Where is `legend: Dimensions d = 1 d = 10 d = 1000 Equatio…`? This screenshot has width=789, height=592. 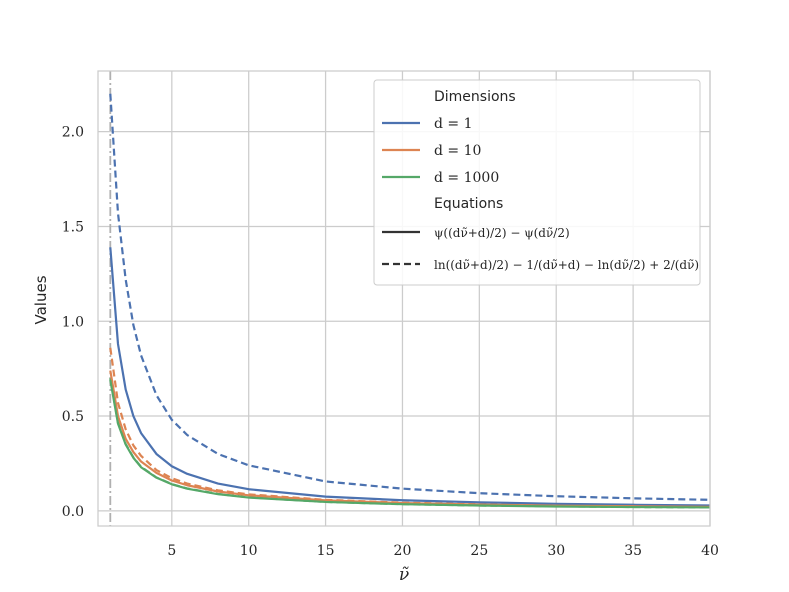 legend: Dimensions d = 1 d = 10 d = 1000 Equatio… is located at coordinates (537, 182).